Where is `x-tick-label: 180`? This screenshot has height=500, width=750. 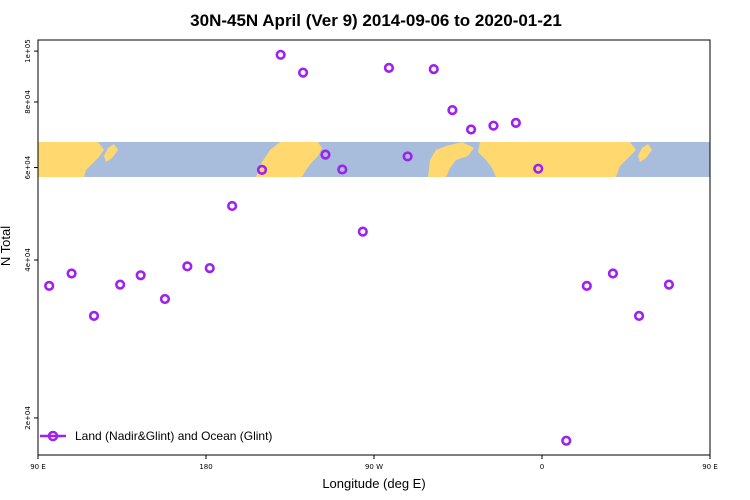
x-tick-label: 180 is located at coordinates (205, 467).